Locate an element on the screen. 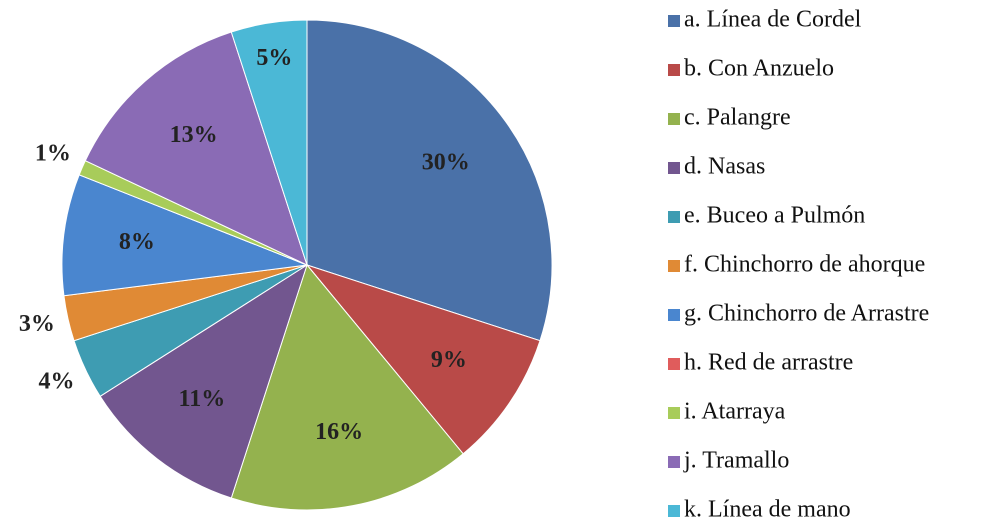 The height and width of the screenshot is (531, 1008). legend-label: a. Línea de Cordel is located at coordinates (773, 20).